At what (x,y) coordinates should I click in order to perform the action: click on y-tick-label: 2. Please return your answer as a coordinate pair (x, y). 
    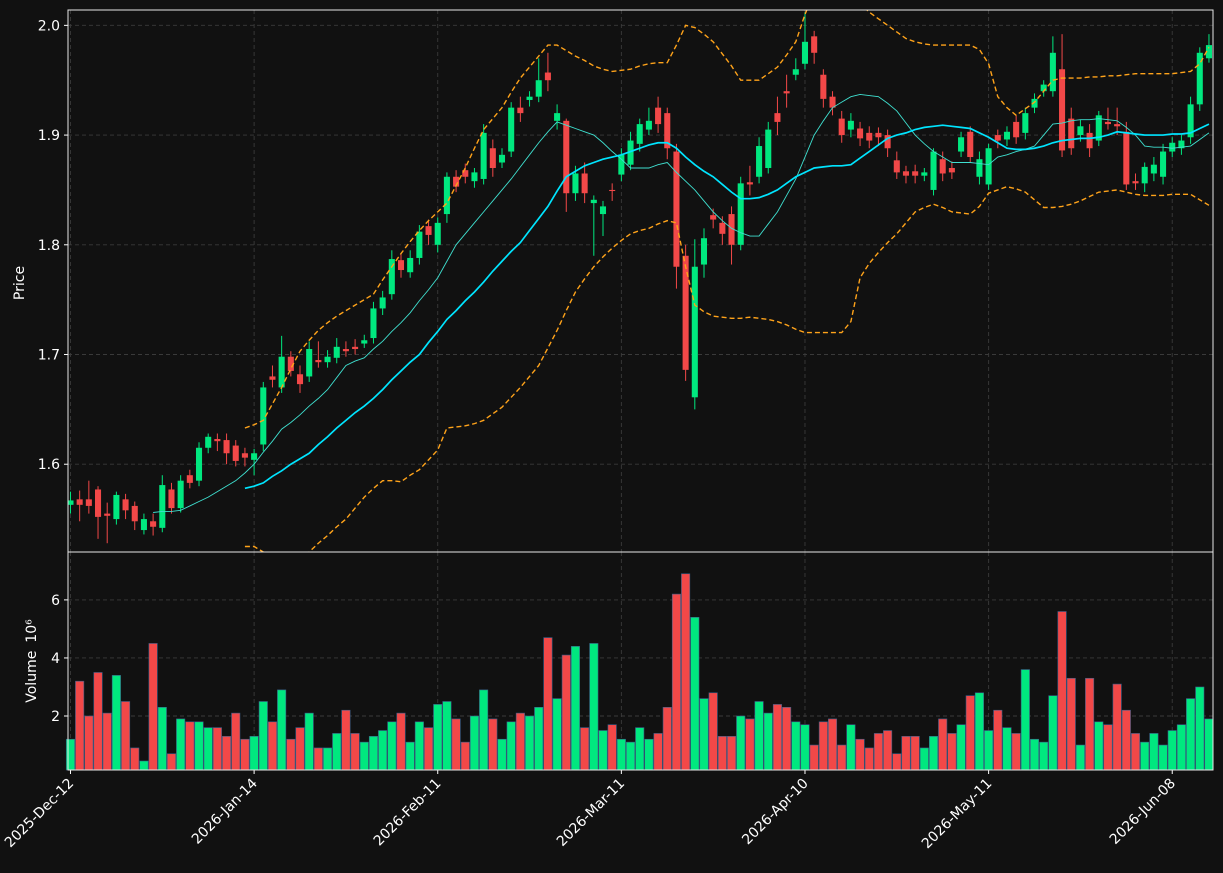
    Looking at the image, I should click on (55, 717).